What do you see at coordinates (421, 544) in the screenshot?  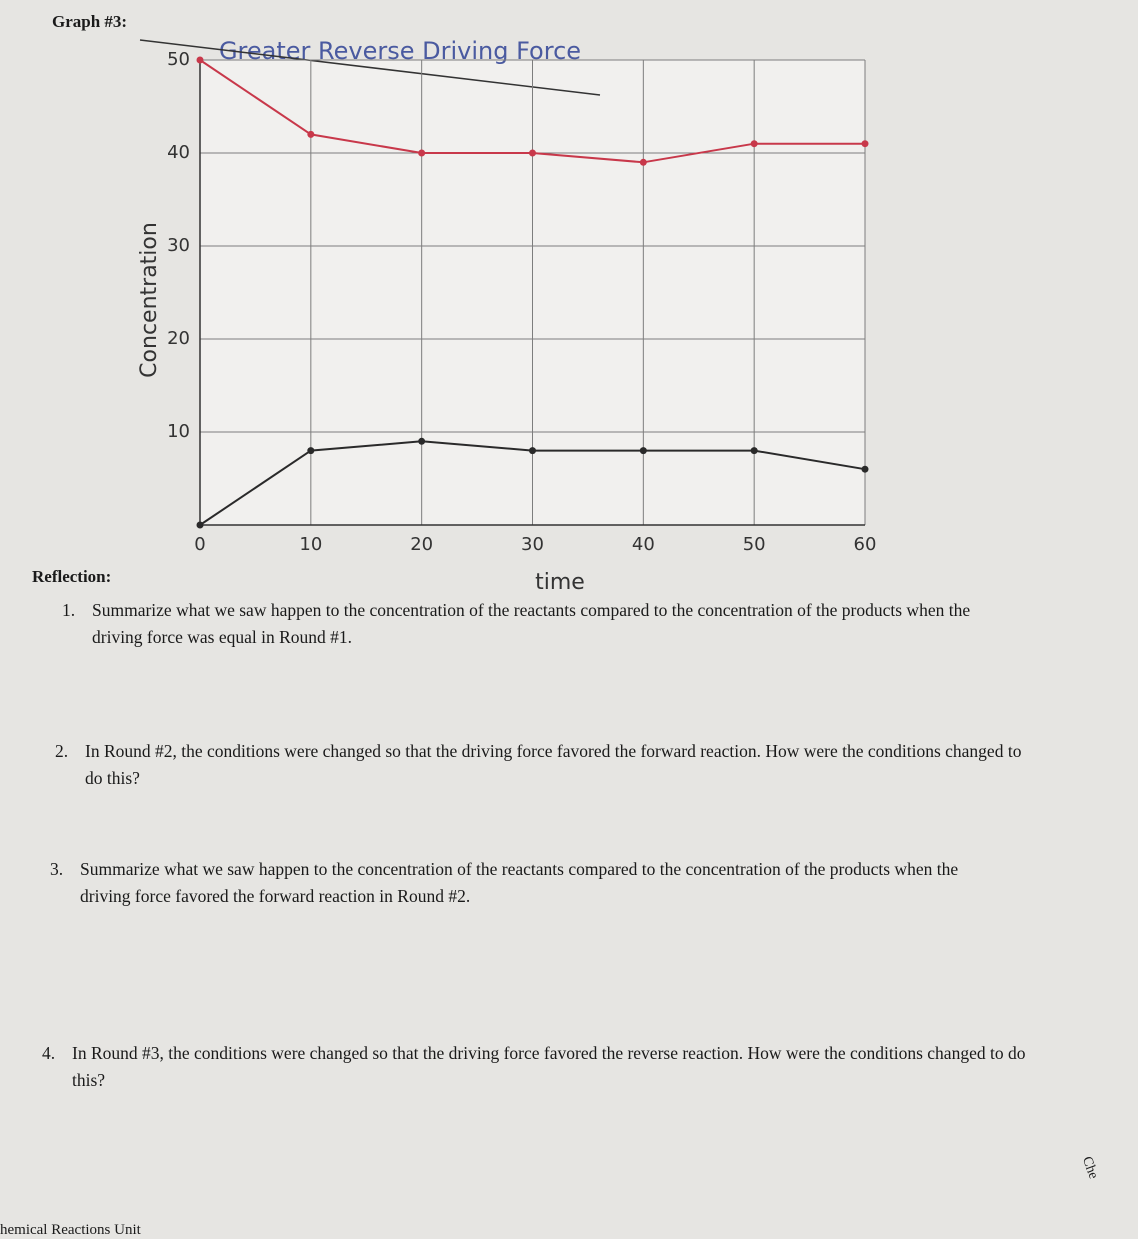 I see `x-tick-label: 20` at bounding box center [421, 544].